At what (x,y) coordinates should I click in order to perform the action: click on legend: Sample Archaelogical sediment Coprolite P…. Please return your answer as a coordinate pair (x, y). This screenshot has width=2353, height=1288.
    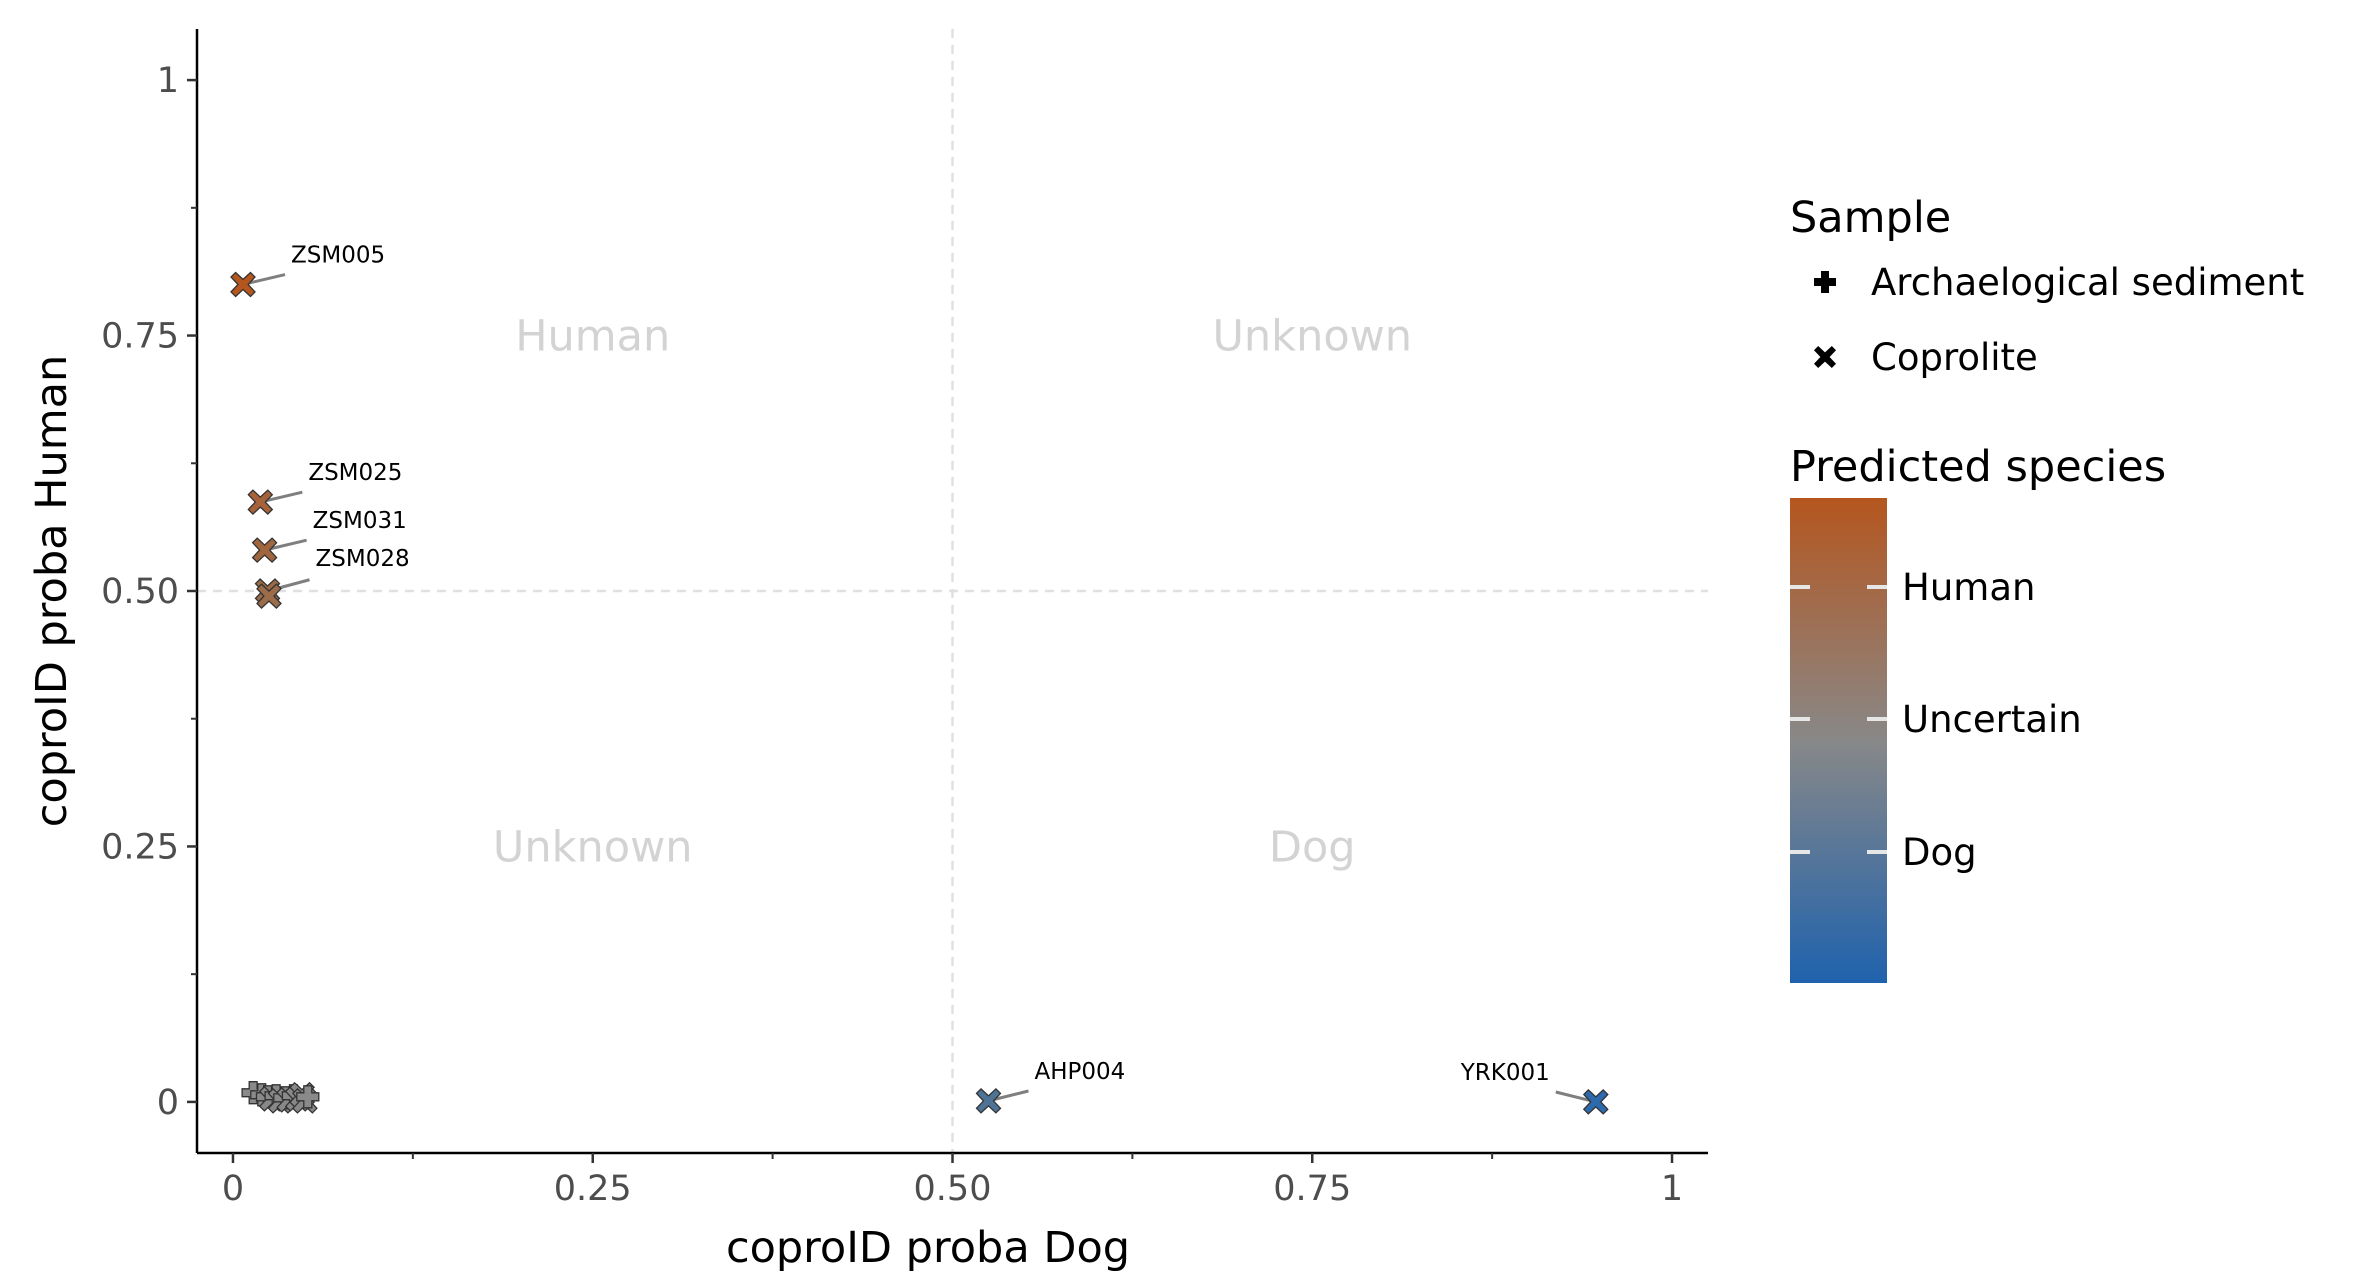
    Looking at the image, I should click on (2047, 588).